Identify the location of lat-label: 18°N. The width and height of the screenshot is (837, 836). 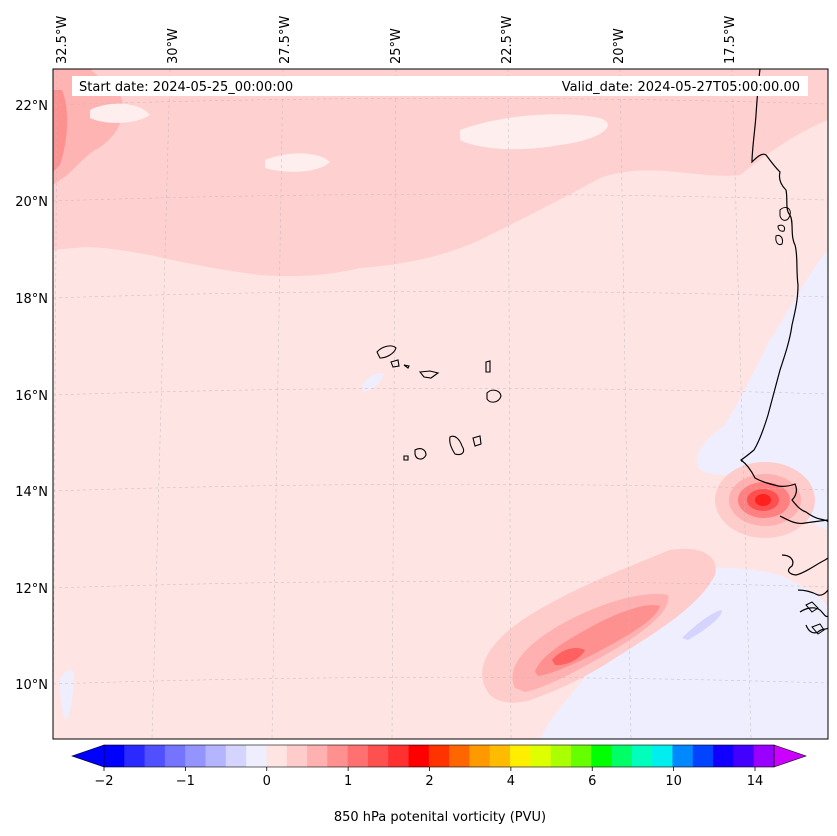
(31, 299).